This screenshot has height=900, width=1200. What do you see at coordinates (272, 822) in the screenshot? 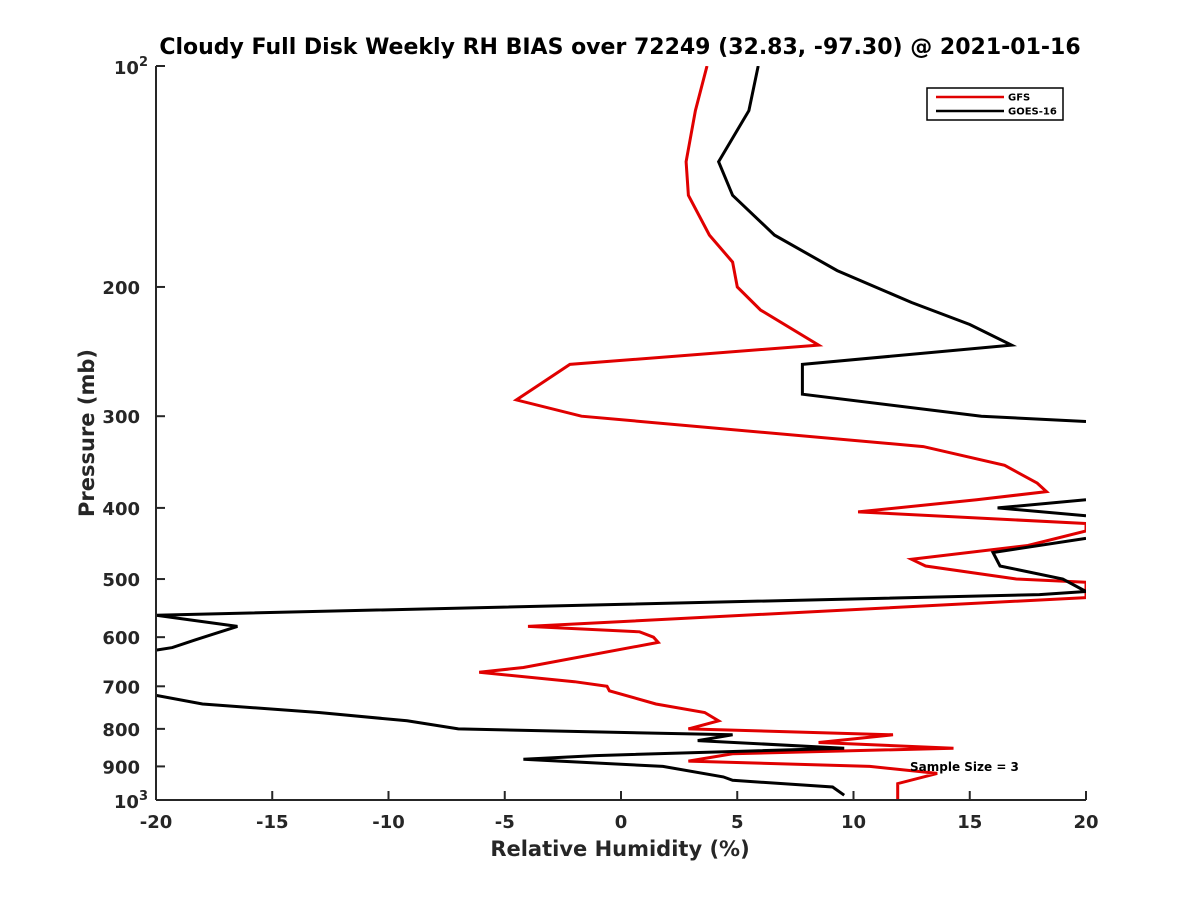
I see `x-tick-label: -15` at bounding box center [272, 822].